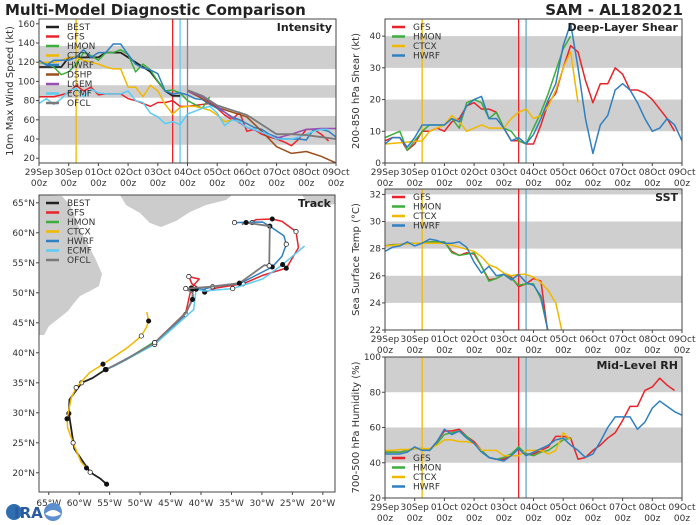 This screenshot has height=525, width=700. I want to click on y-tick-label: 32, so click(375, 195).